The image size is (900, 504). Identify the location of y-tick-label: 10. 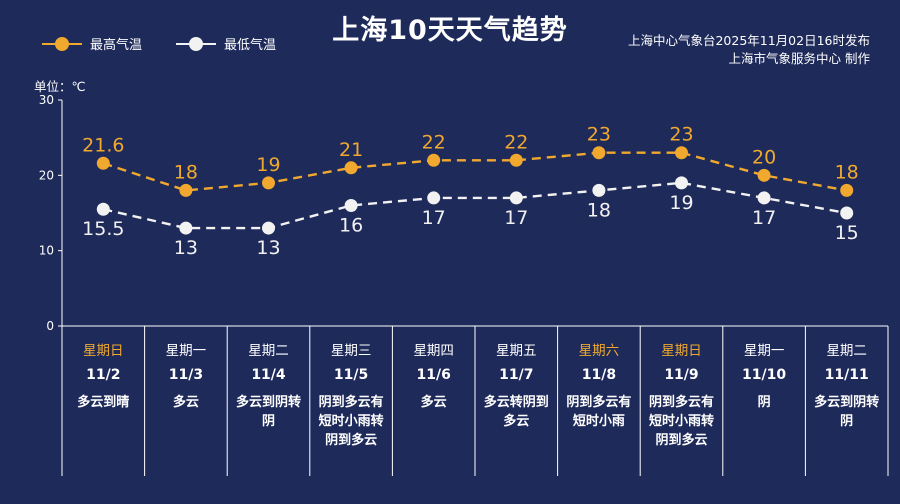
(46, 251).